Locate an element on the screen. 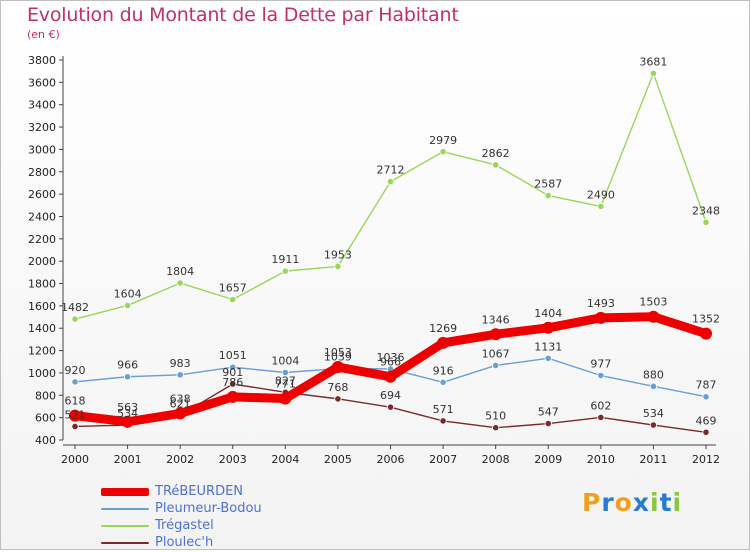 Image resolution: width=750 pixels, height=552 pixels. y-tick-label: 3400 is located at coordinates (42, 105).